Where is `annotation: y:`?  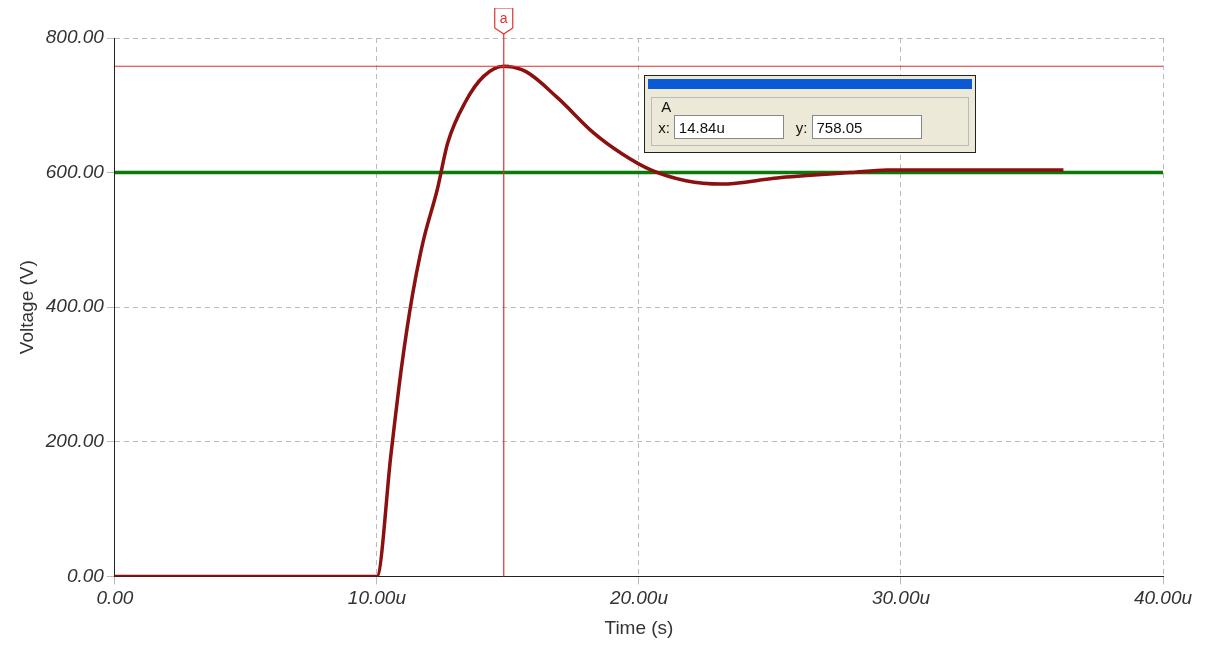
annotation: y: is located at coordinates (801, 127).